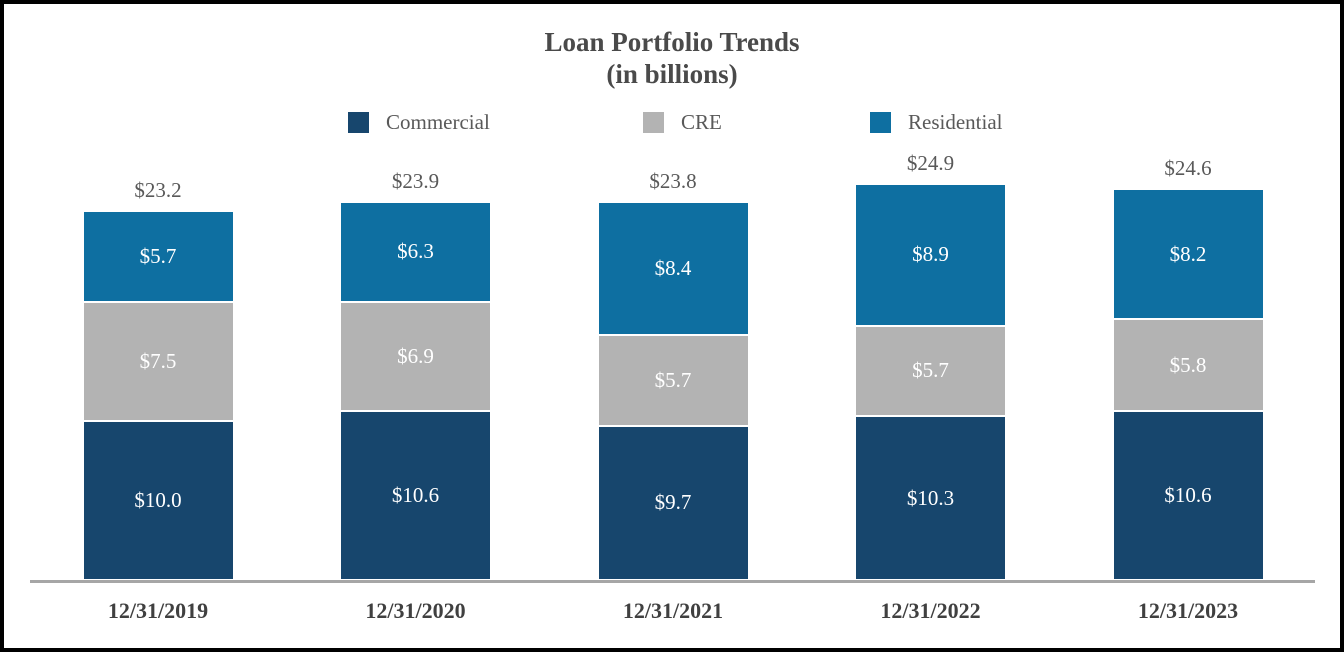  I want to click on segment-value-label: $10.0, so click(158, 500).